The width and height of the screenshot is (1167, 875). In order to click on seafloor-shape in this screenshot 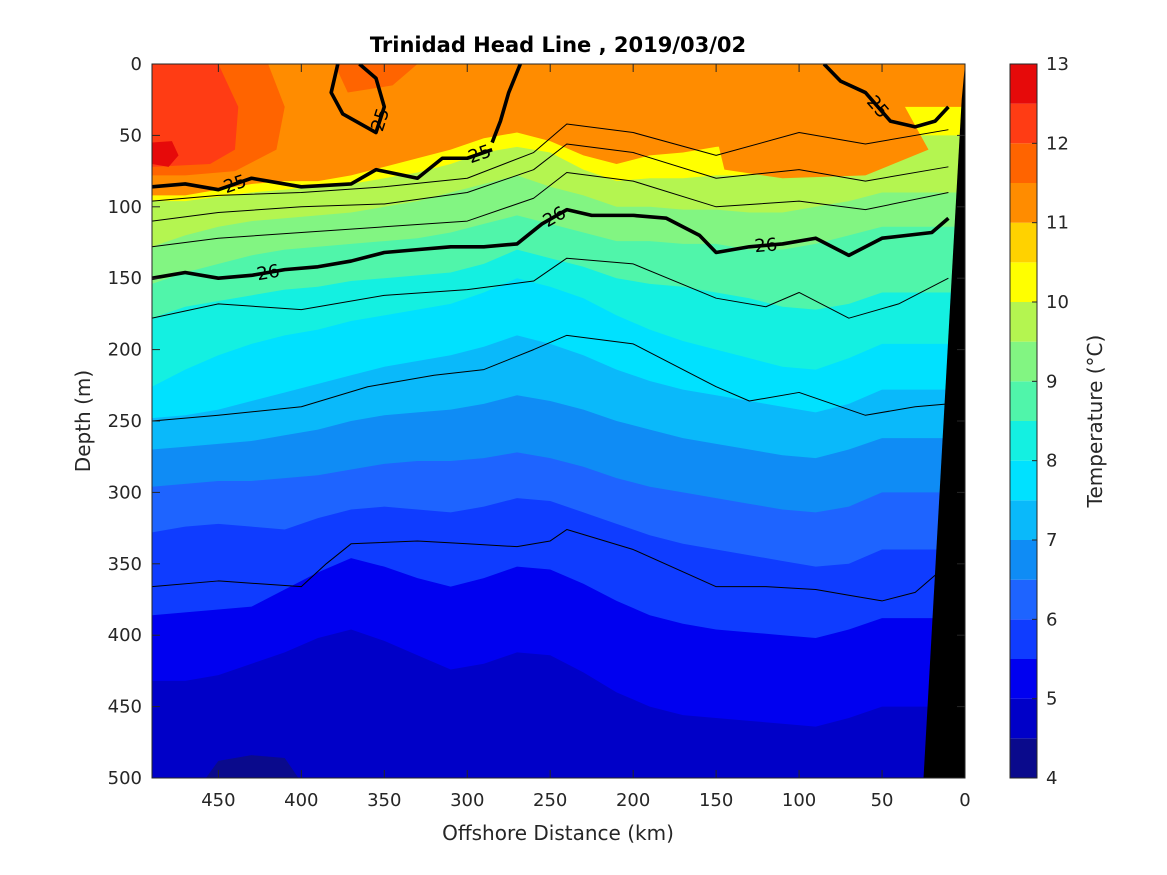, I will do `click(944, 421)`.